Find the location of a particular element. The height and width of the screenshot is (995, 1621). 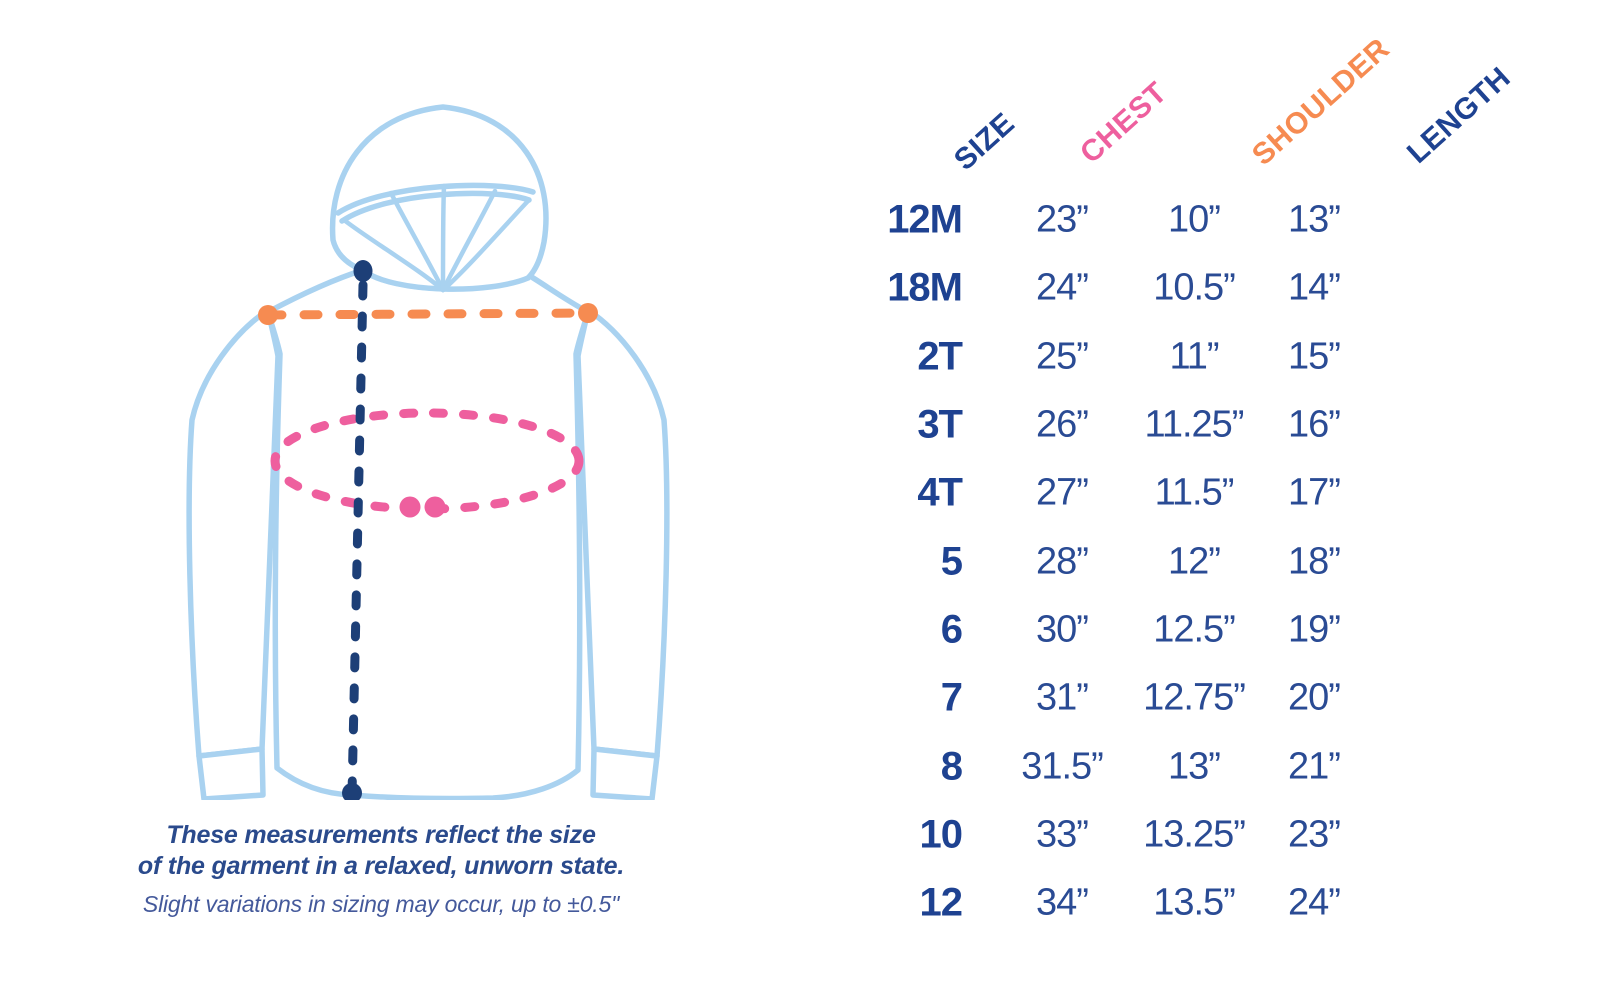

size-cell: 7 is located at coordinates (951, 697).